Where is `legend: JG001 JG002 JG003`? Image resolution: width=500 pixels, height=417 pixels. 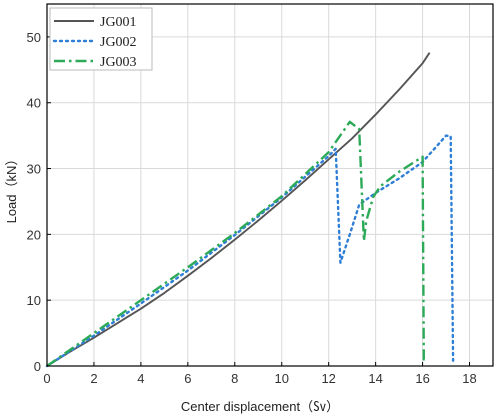 legend: JG001 JG002 JG003 is located at coordinates (101, 39).